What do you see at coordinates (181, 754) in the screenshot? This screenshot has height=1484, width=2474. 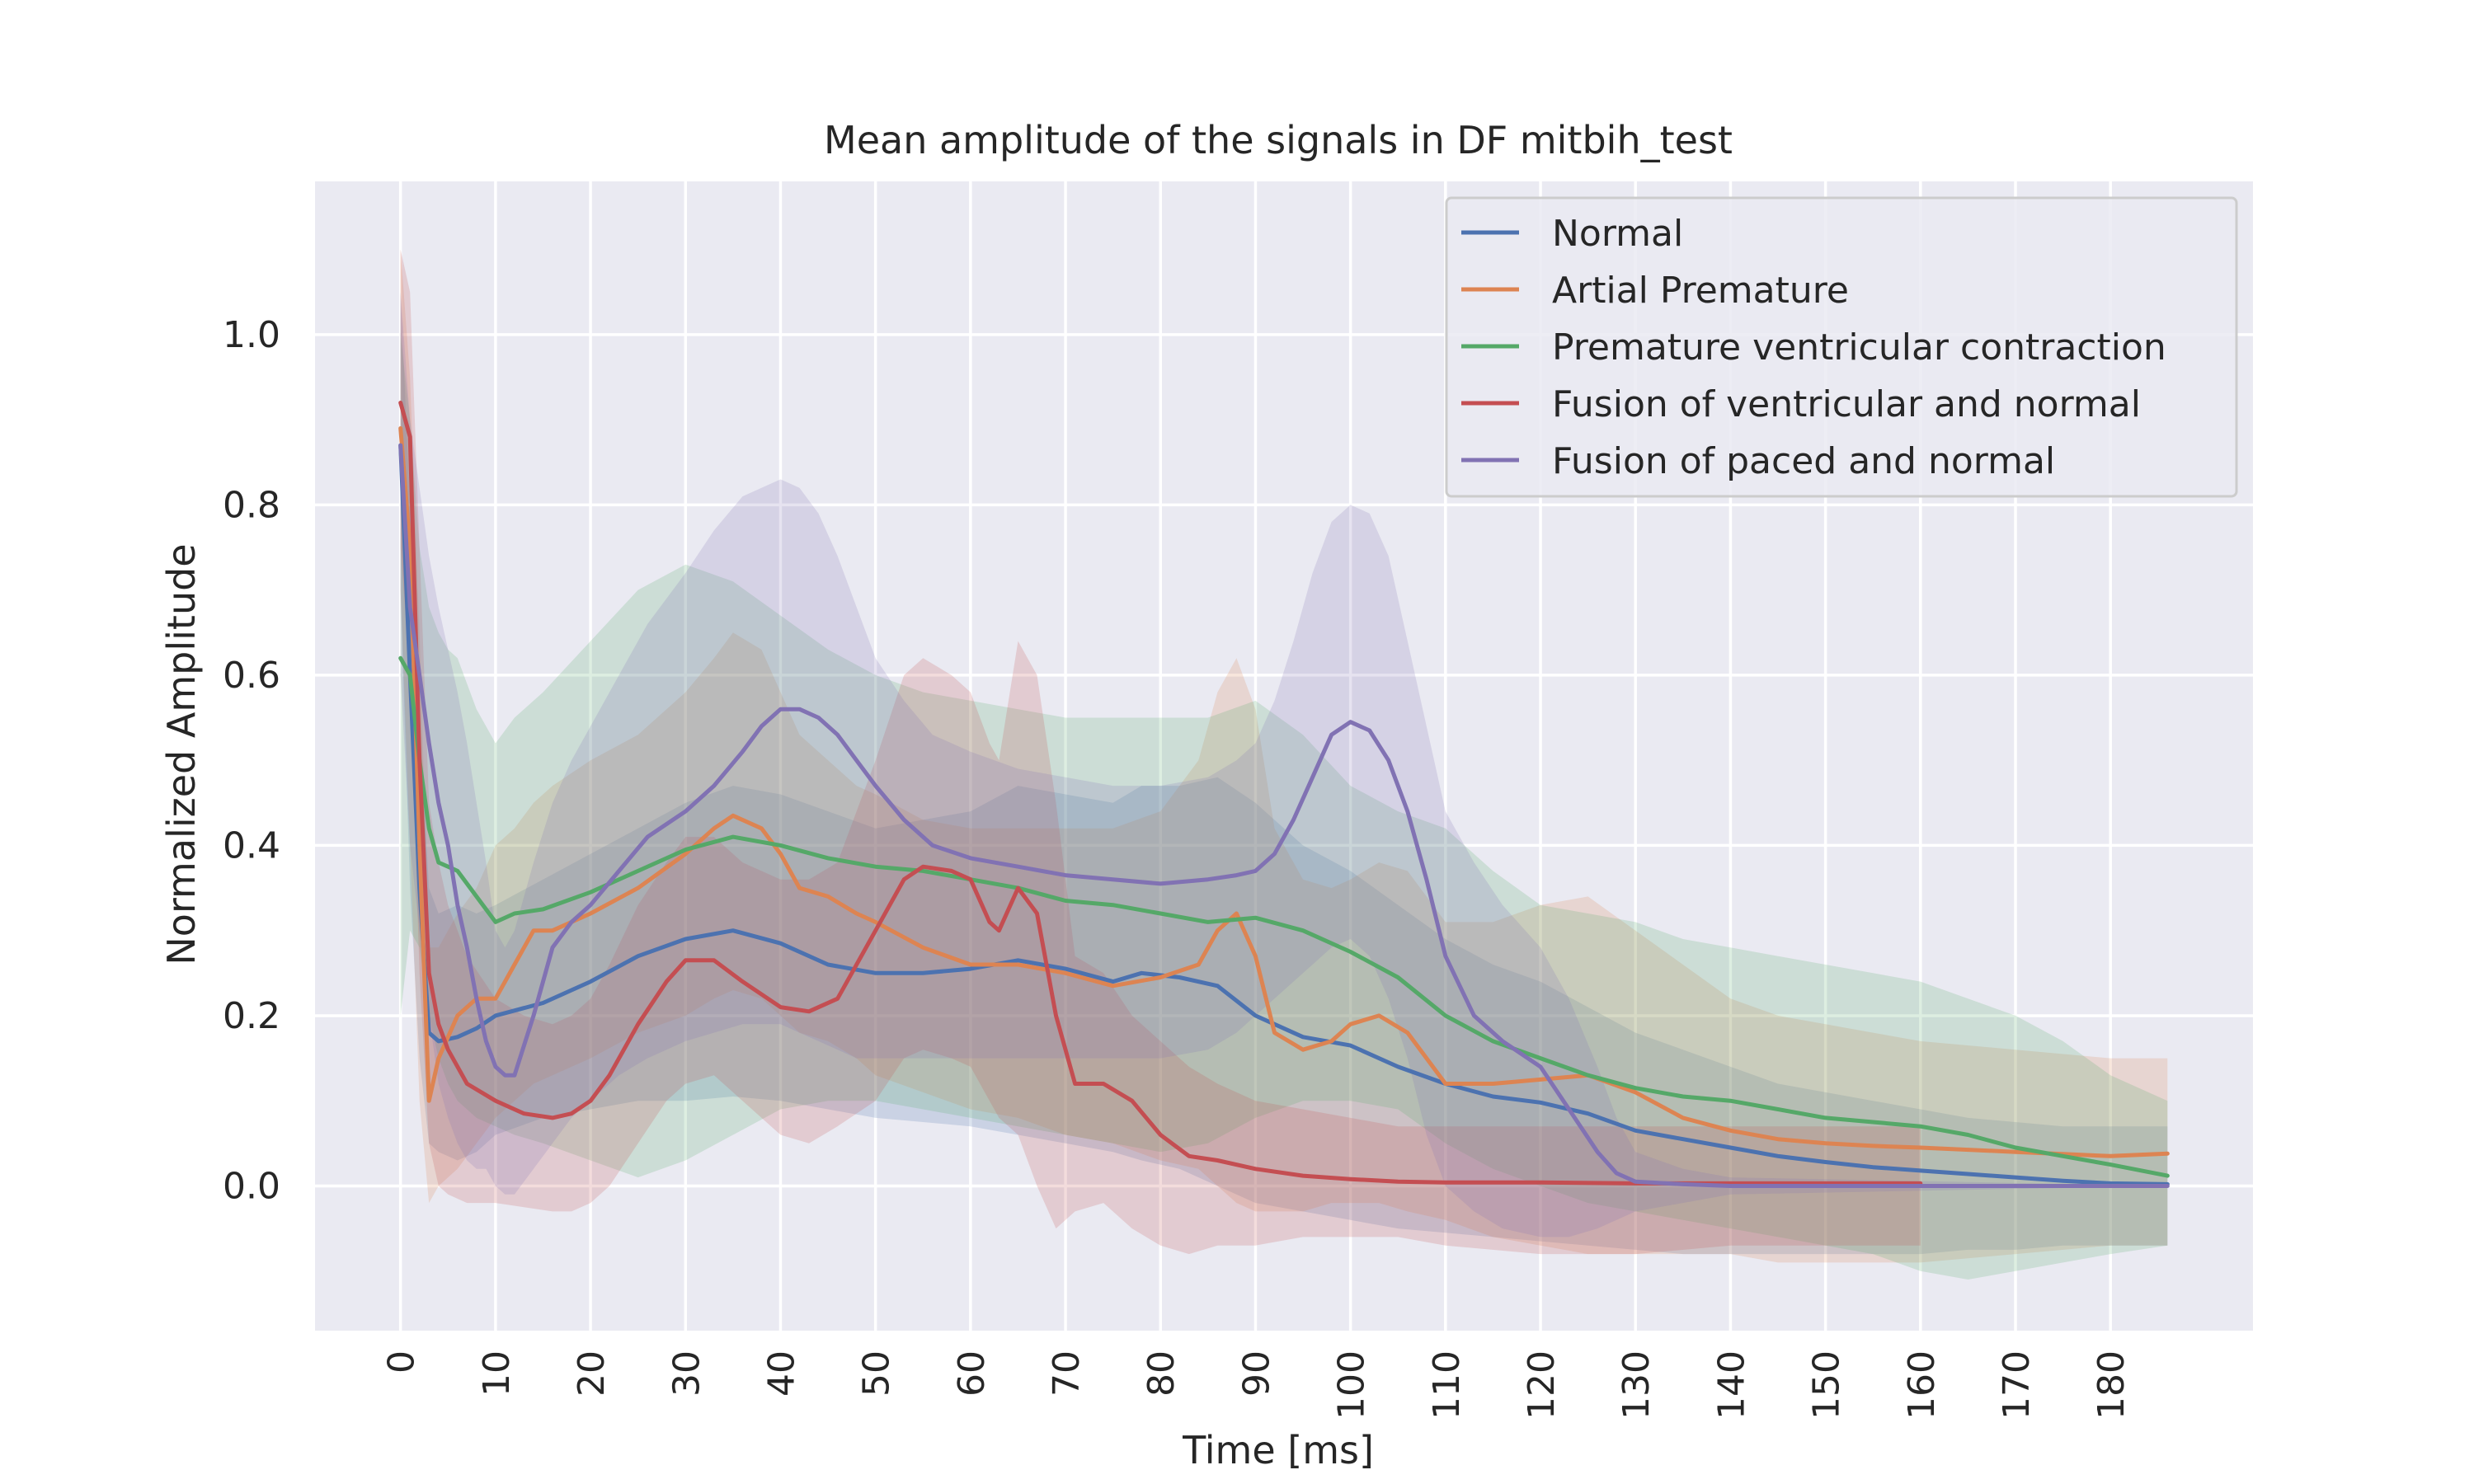 I see `y-axis-label: Normalized Amplitude` at bounding box center [181, 754].